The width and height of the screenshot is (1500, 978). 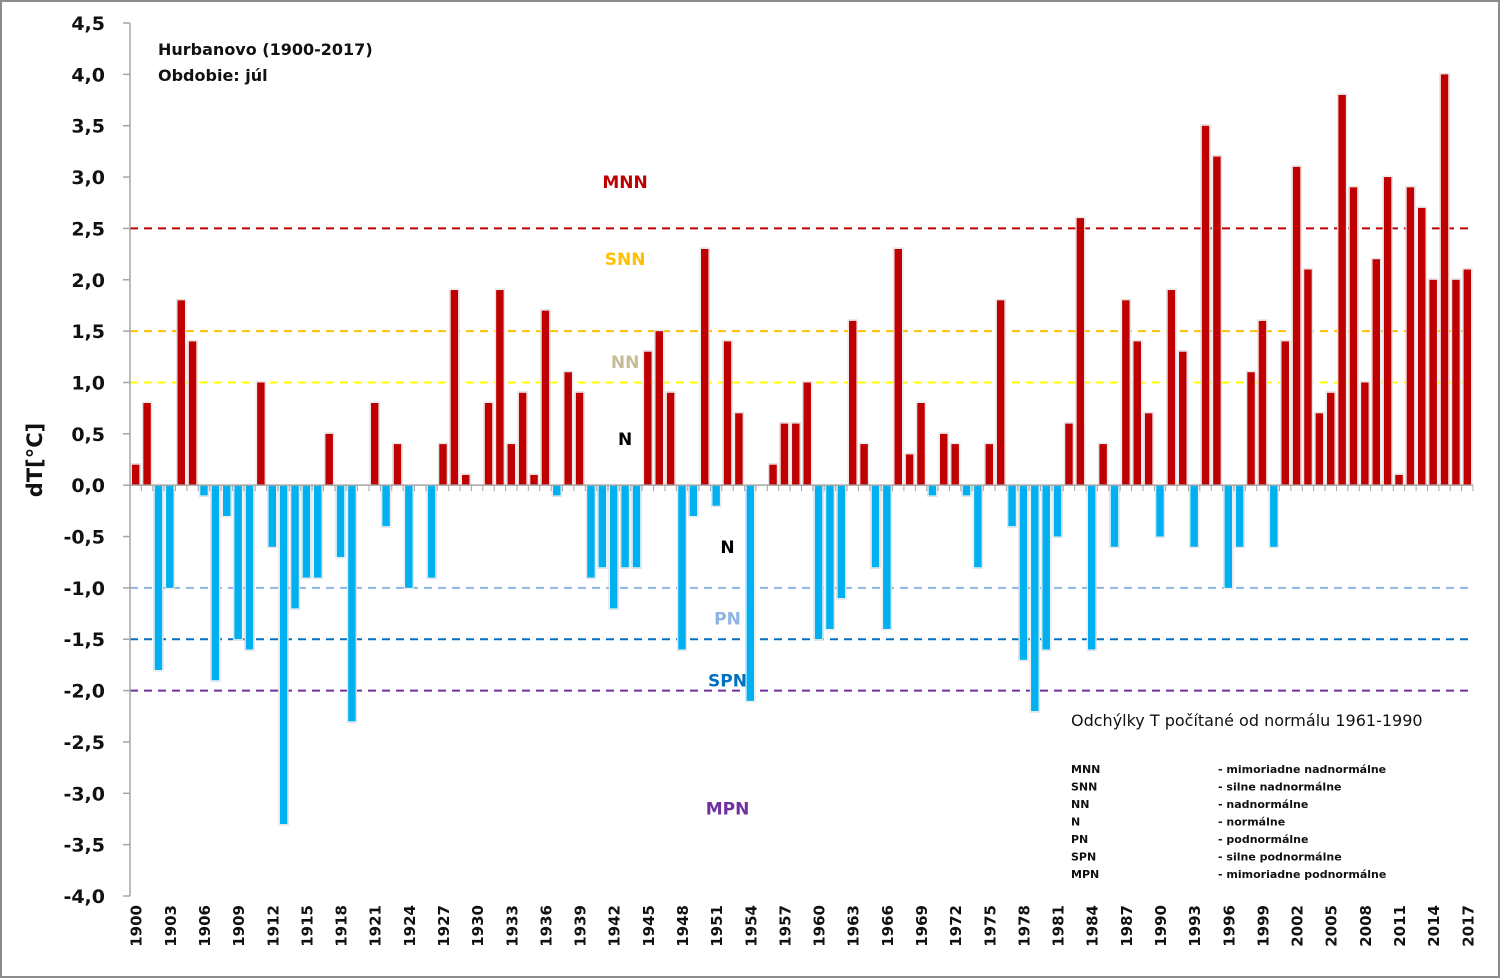 What do you see at coordinates (88, 229) in the screenshot?
I see `y-tick-label: 2,5` at bounding box center [88, 229].